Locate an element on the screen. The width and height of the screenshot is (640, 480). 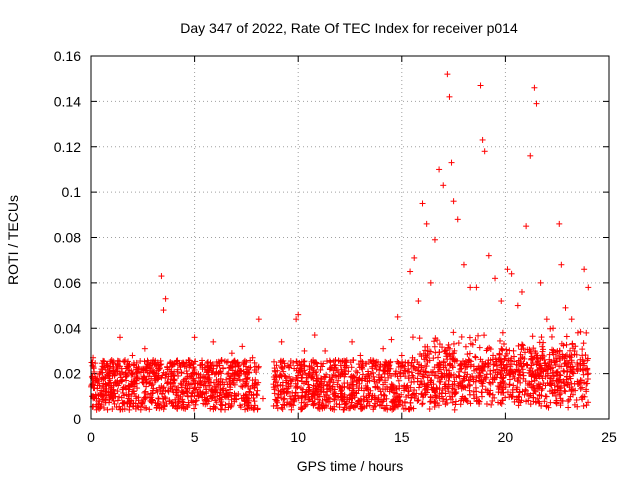
y-tick-label: 0.12 is located at coordinates (67, 147).